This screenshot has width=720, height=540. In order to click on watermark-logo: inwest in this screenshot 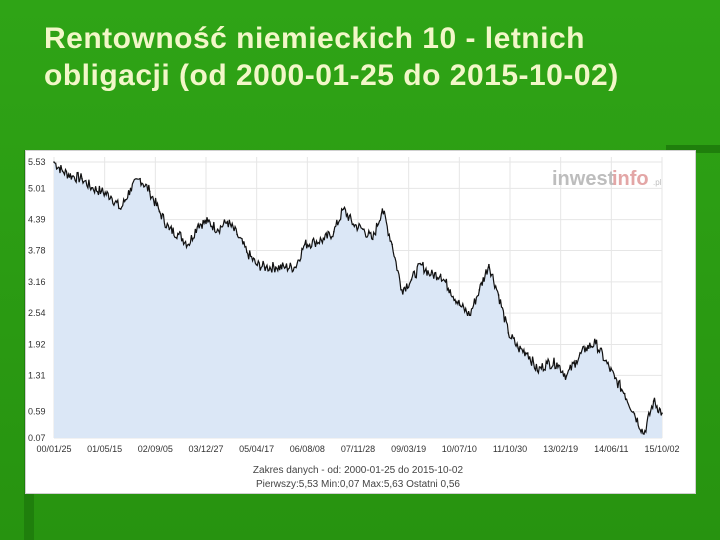, I will do `click(583, 179)`.